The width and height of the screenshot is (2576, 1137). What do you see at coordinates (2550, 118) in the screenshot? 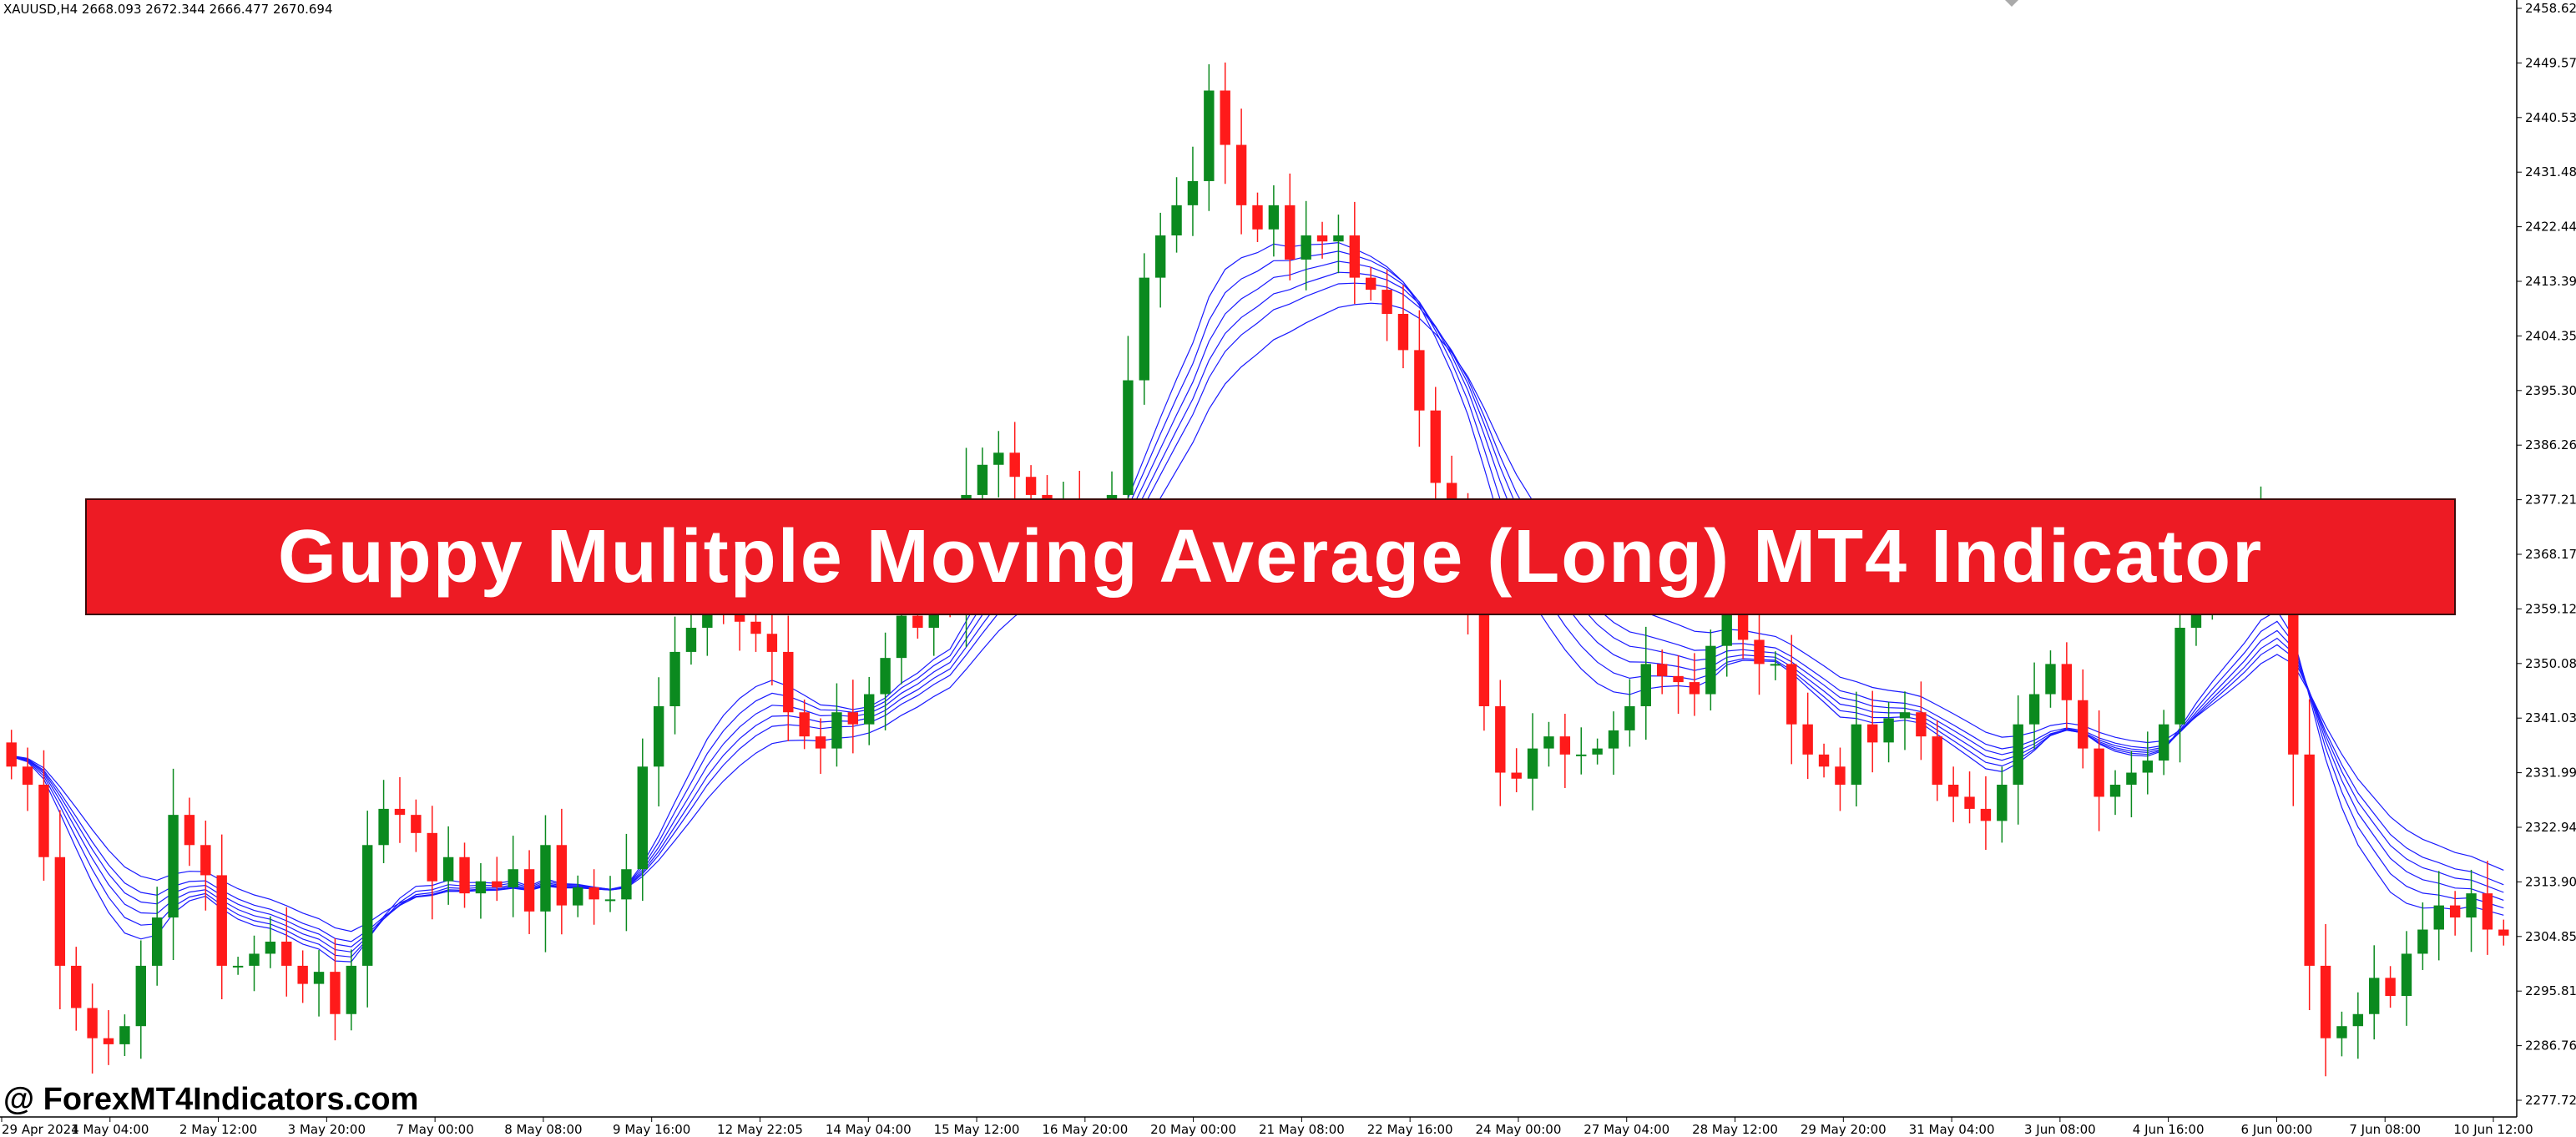
I see `price-tick-label: 2440.530` at bounding box center [2550, 118].